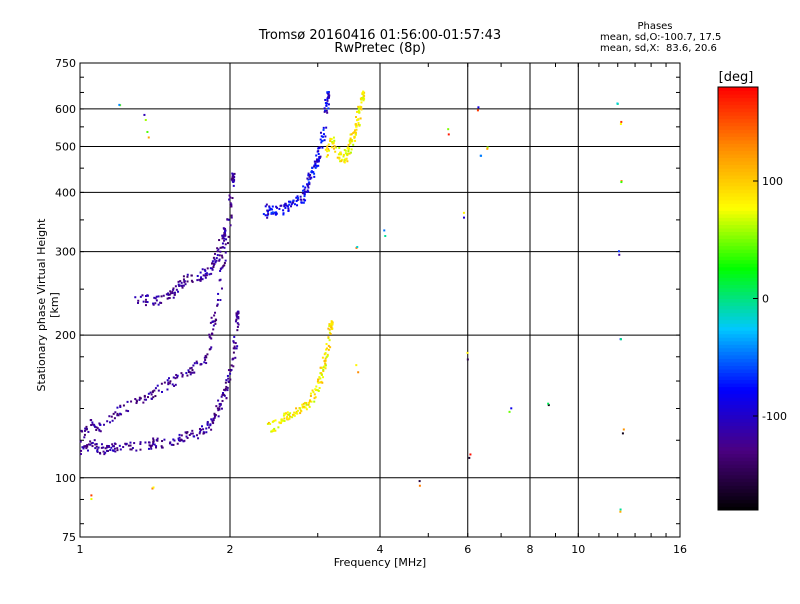  I want to click on x-tick-label: 10, so click(578, 549).